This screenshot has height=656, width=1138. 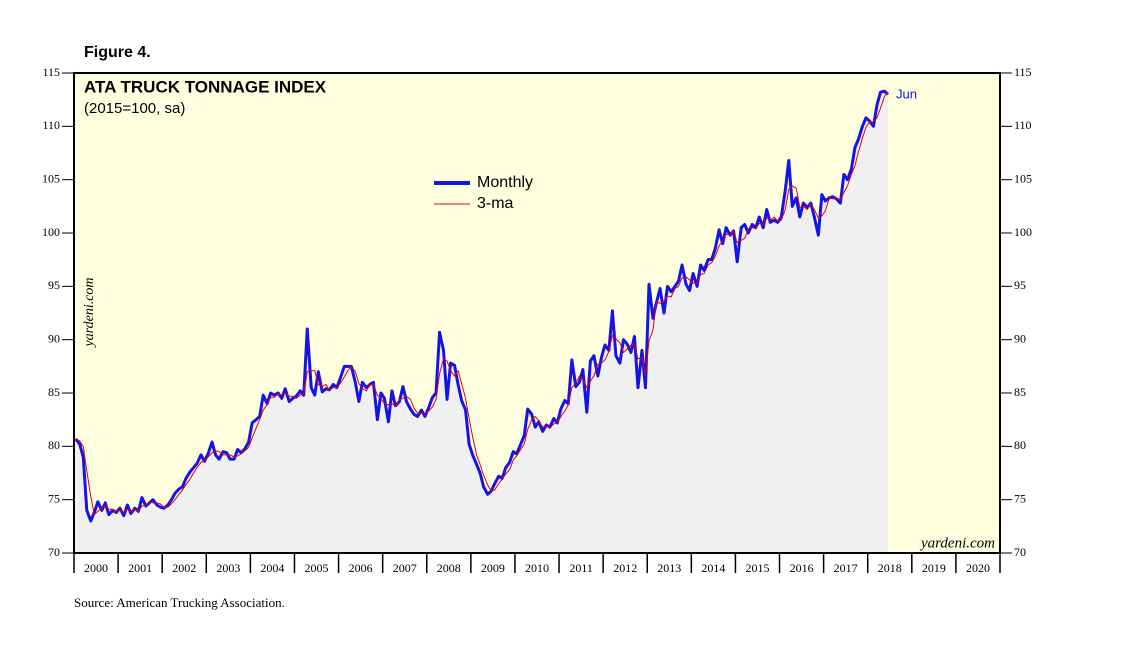 What do you see at coordinates (581, 568) in the screenshot?
I see `x-tick-label: 2011` at bounding box center [581, 568].